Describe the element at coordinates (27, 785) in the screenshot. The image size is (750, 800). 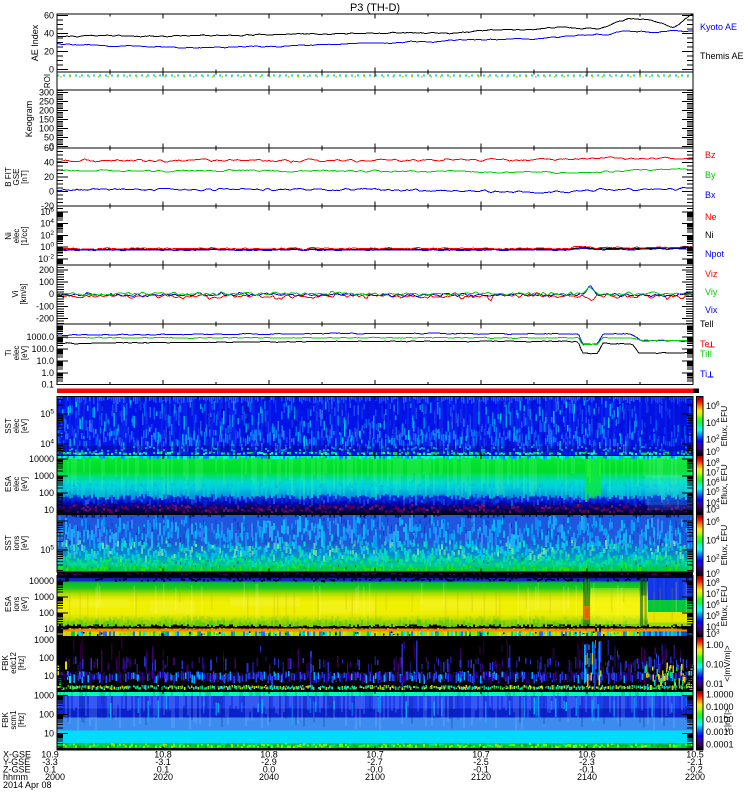
I see `svg-text: 2014 Apr 08` at that location.